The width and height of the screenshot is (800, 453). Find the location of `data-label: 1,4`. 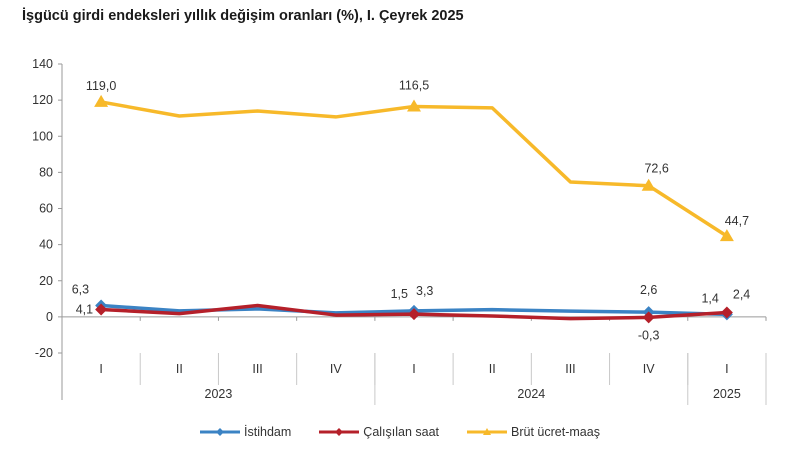

data-label: 1,4 is located at coordinates (709, 298).